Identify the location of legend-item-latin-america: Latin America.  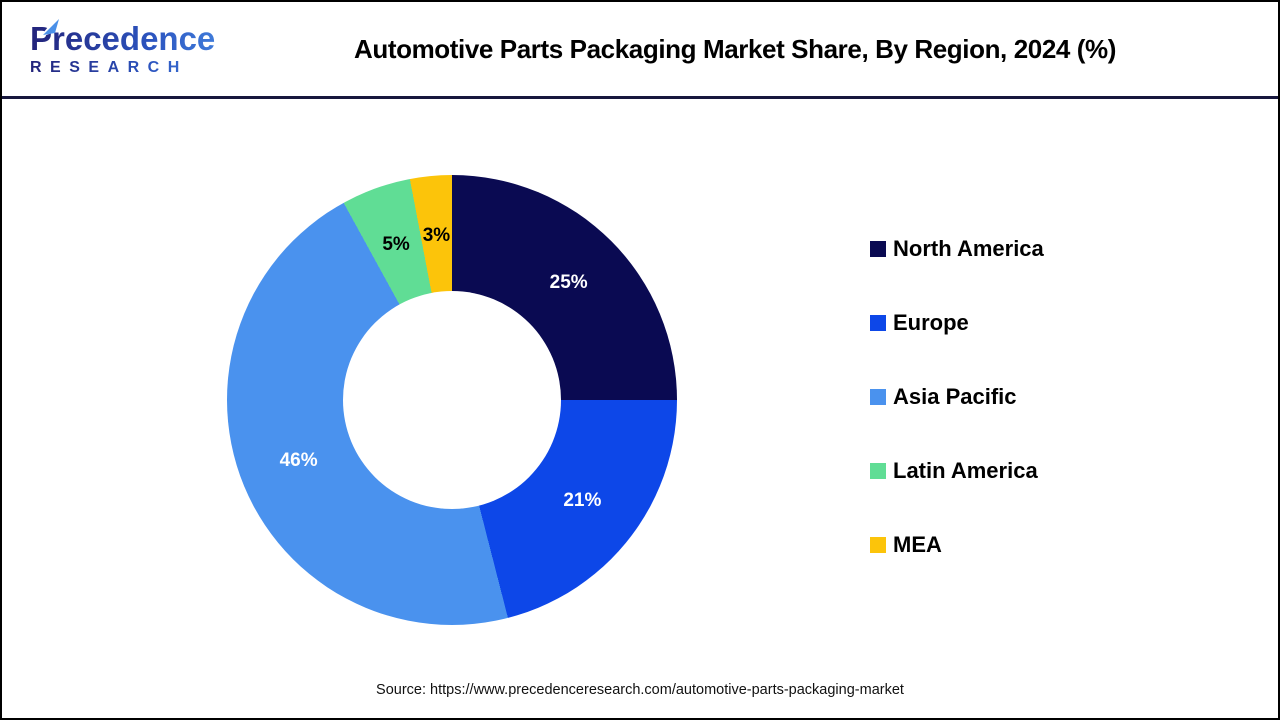
(957, 471).